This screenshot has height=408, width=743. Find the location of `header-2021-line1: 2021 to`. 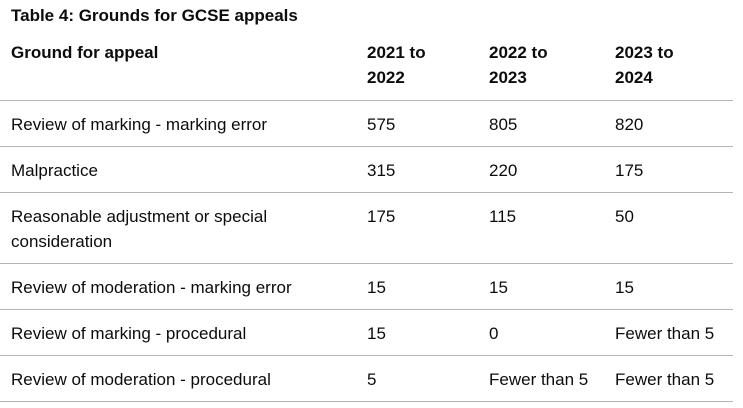

header-2021-line1: 2021 to is located at coordinates (396, 52).